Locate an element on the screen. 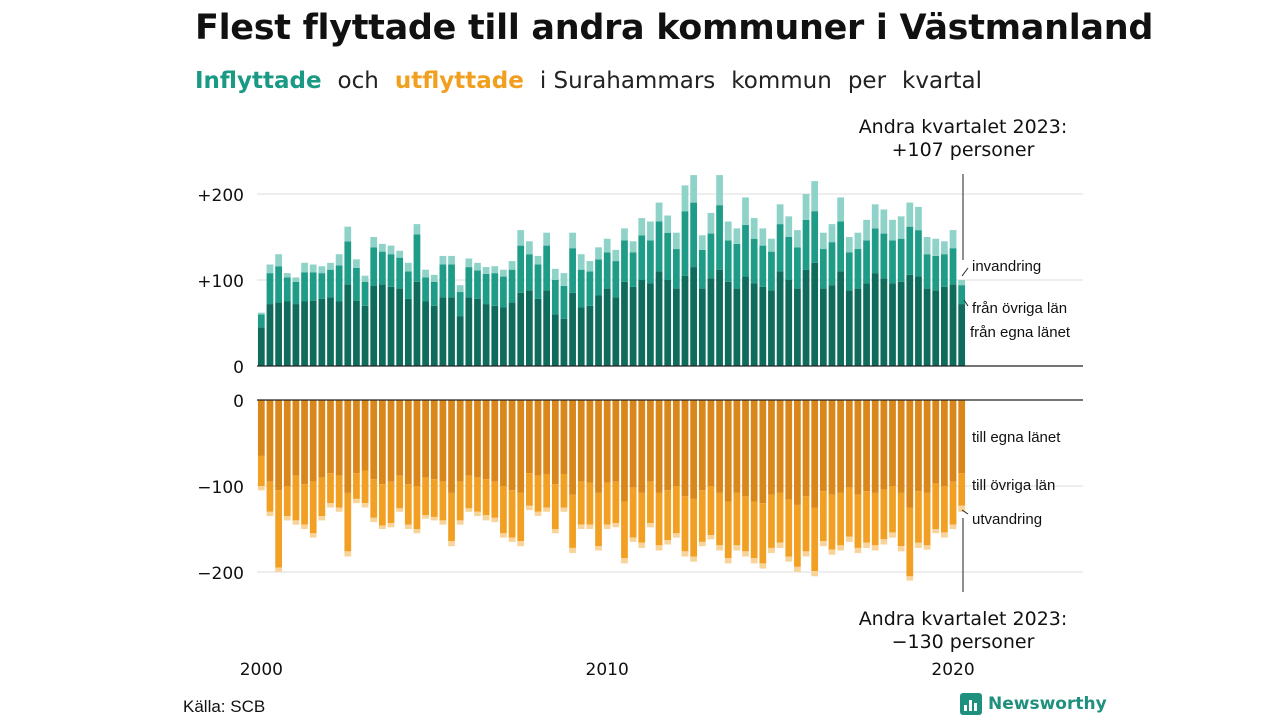  leader-tick is located at coordinates (965, 272).